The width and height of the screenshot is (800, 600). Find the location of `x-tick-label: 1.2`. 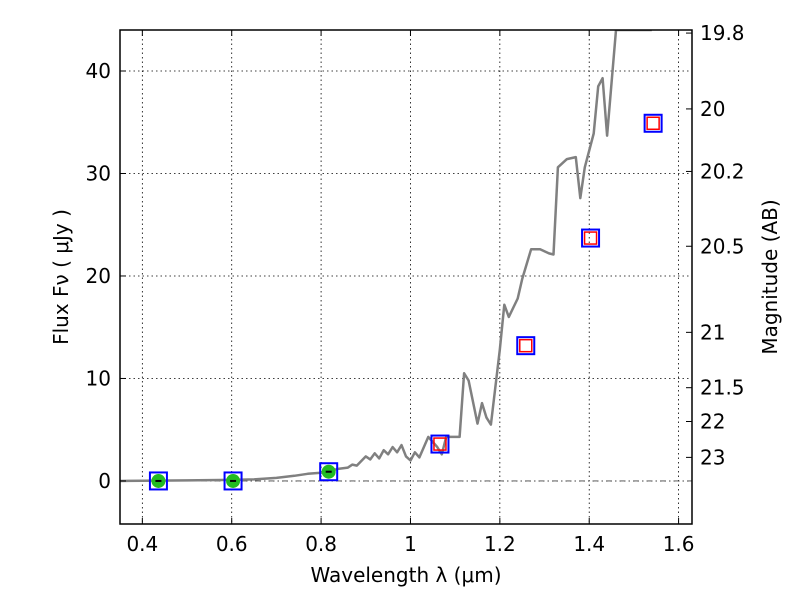

x-tick-label: 1.2 is located at coordinates (500, 544).